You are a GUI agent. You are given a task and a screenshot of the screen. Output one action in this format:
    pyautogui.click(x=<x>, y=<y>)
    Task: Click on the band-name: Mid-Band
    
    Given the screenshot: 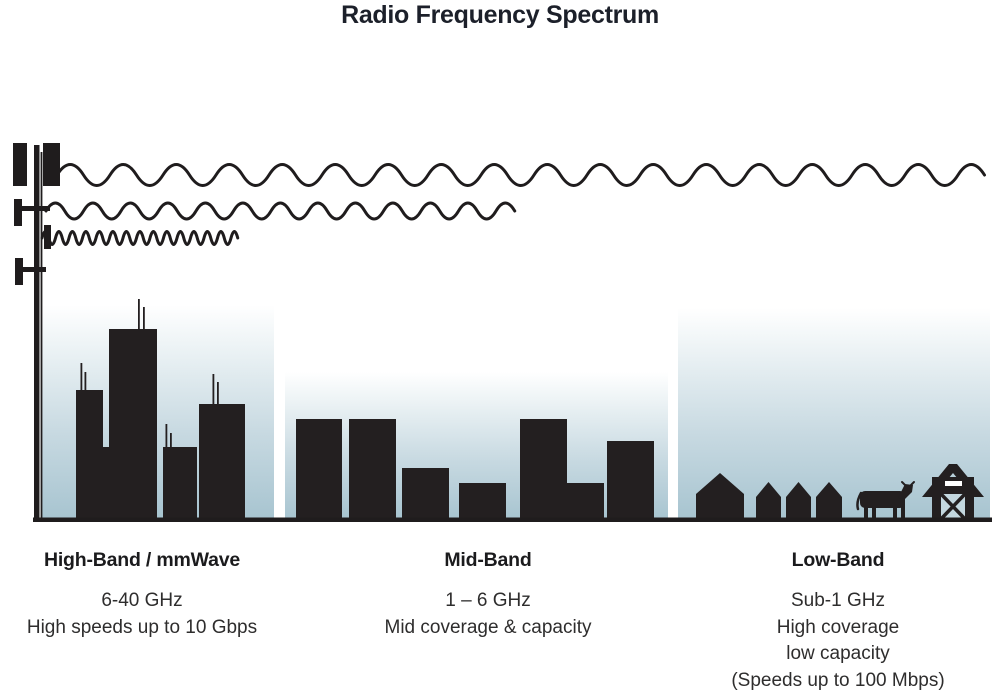 What is the action you would take?
    pyautogui.click(x=488, y=560)
    